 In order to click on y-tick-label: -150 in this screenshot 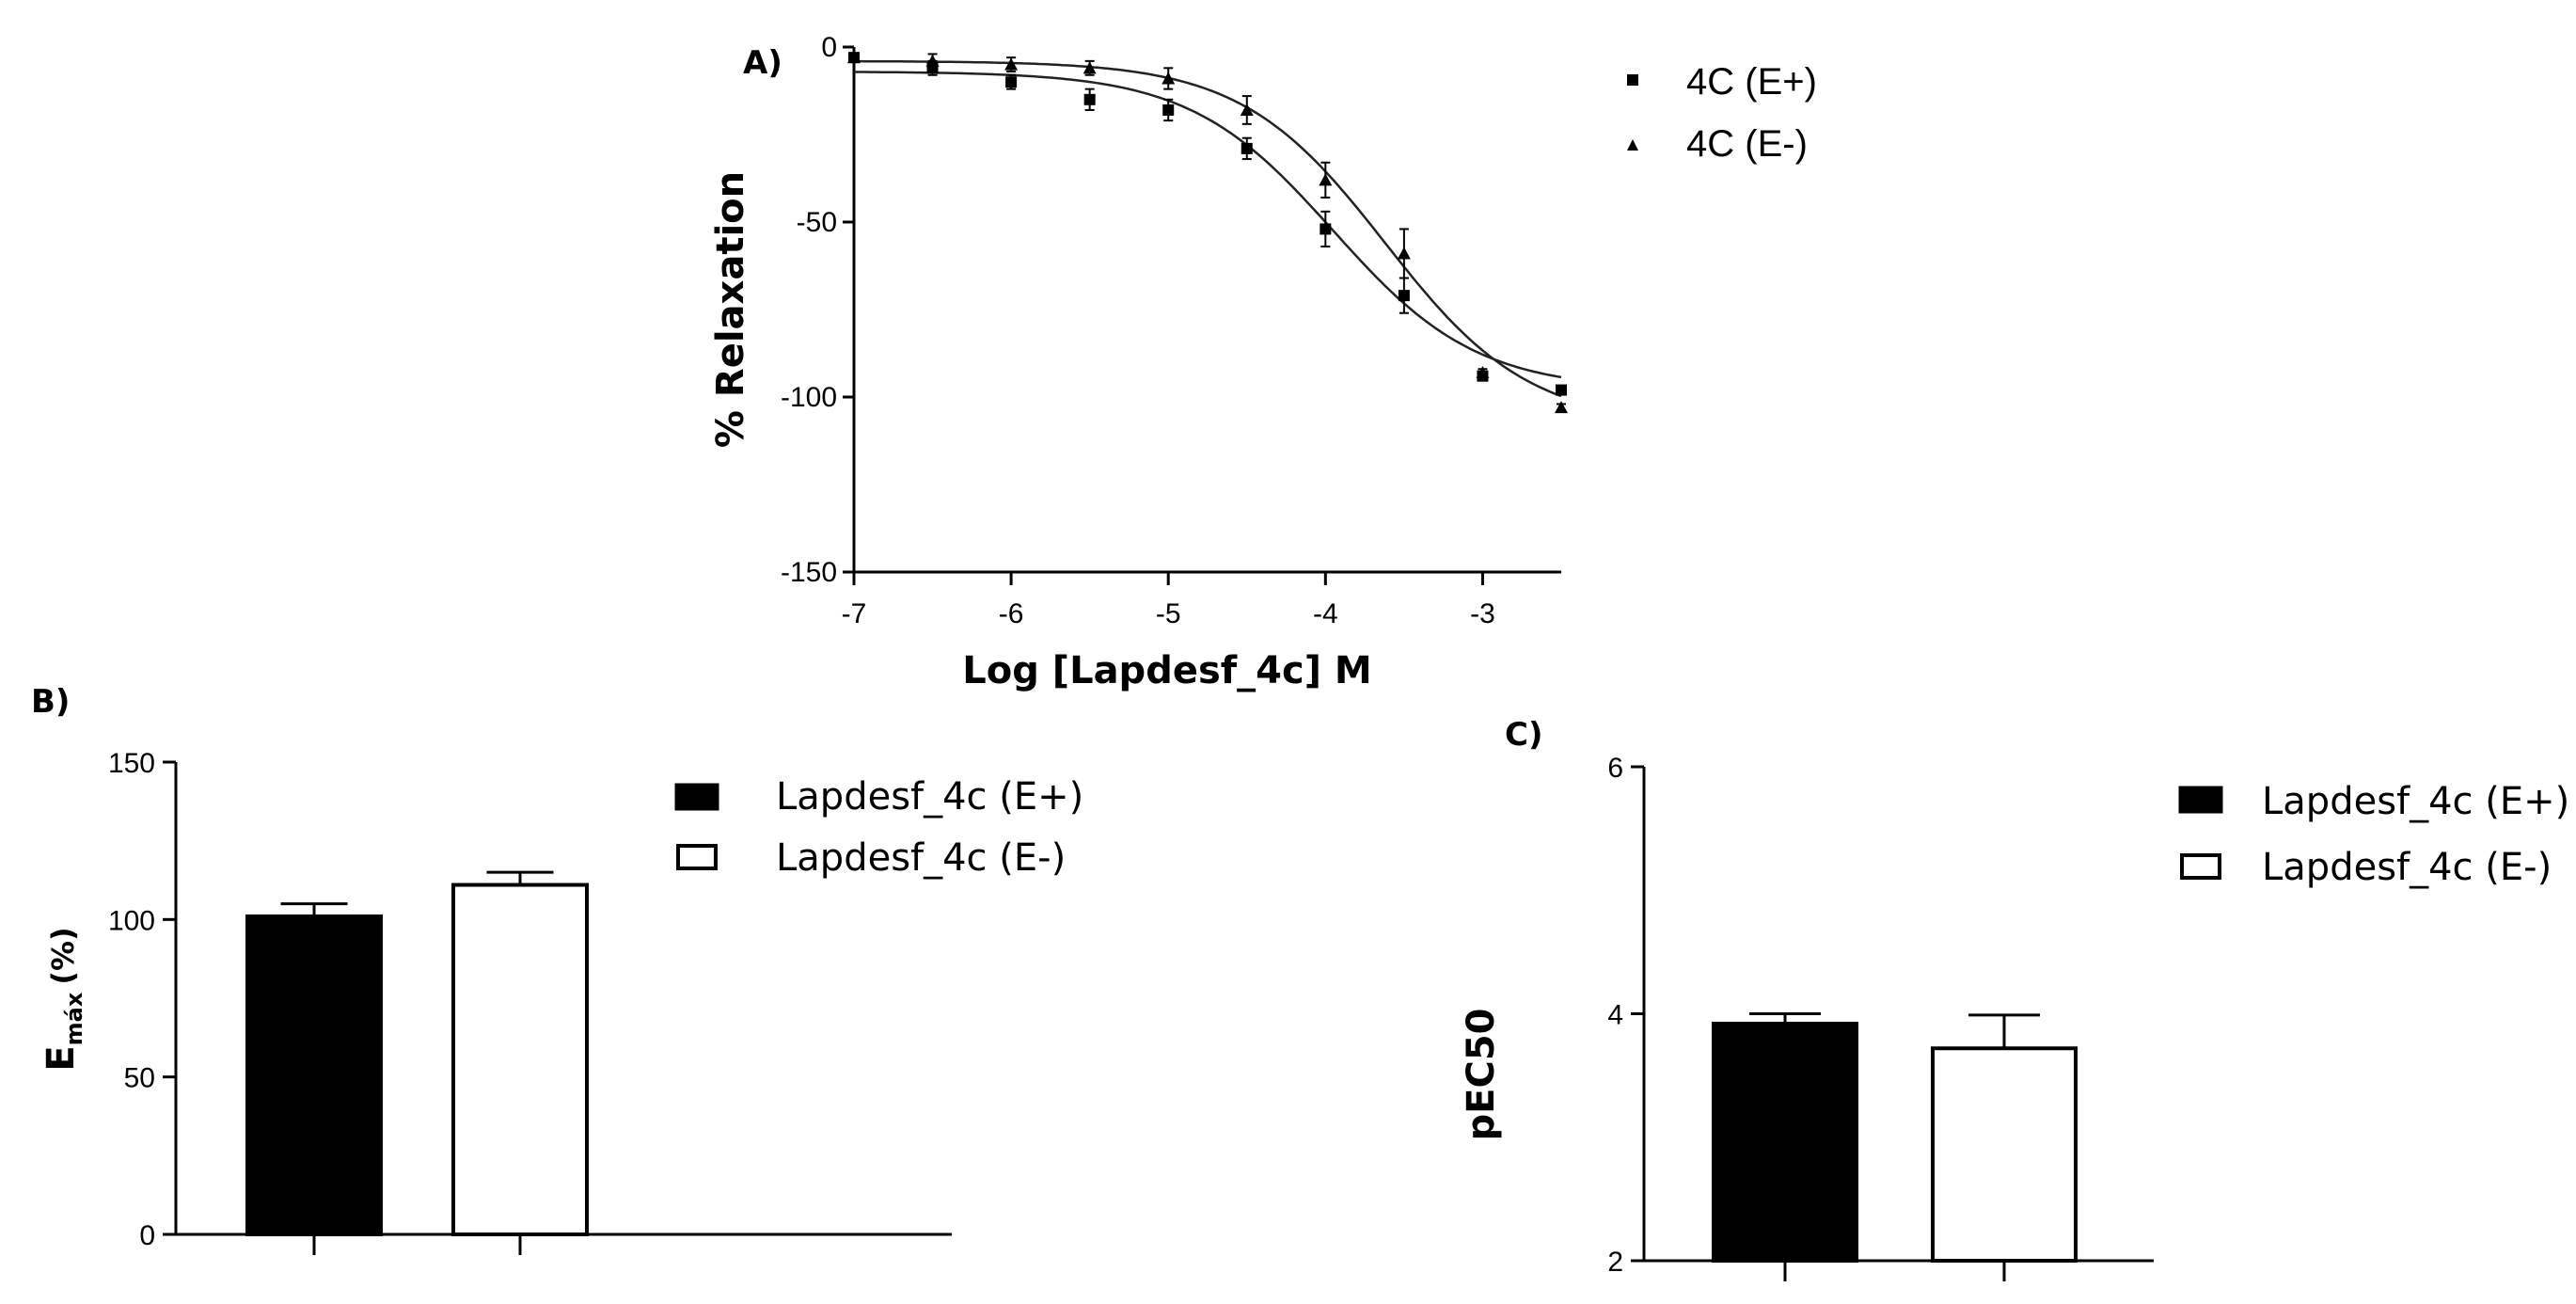, I will do `click(809, 572)`.